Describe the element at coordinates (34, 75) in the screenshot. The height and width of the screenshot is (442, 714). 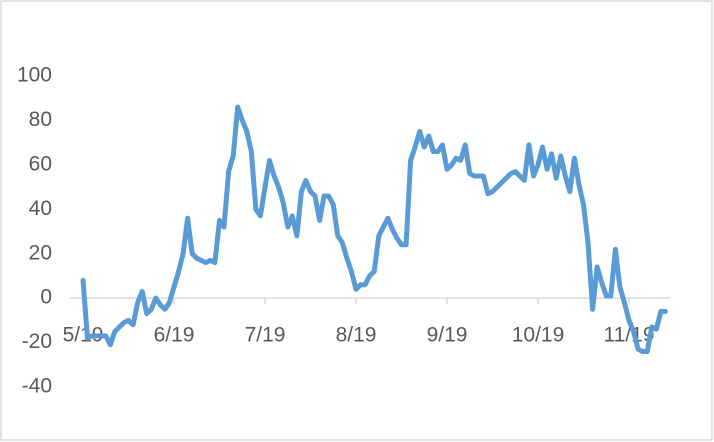
I see `y-tick-label: 100` at that location.